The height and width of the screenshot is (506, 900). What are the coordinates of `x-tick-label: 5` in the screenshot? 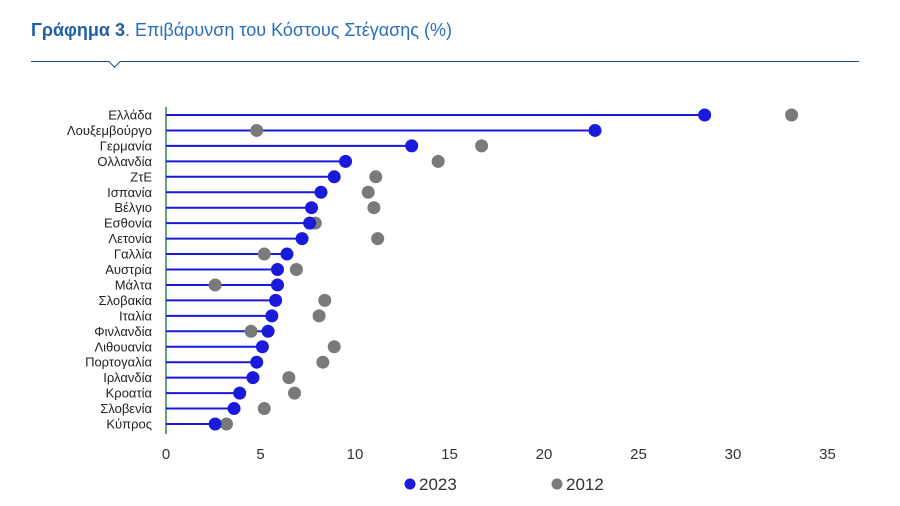 It's located at (260, 454).